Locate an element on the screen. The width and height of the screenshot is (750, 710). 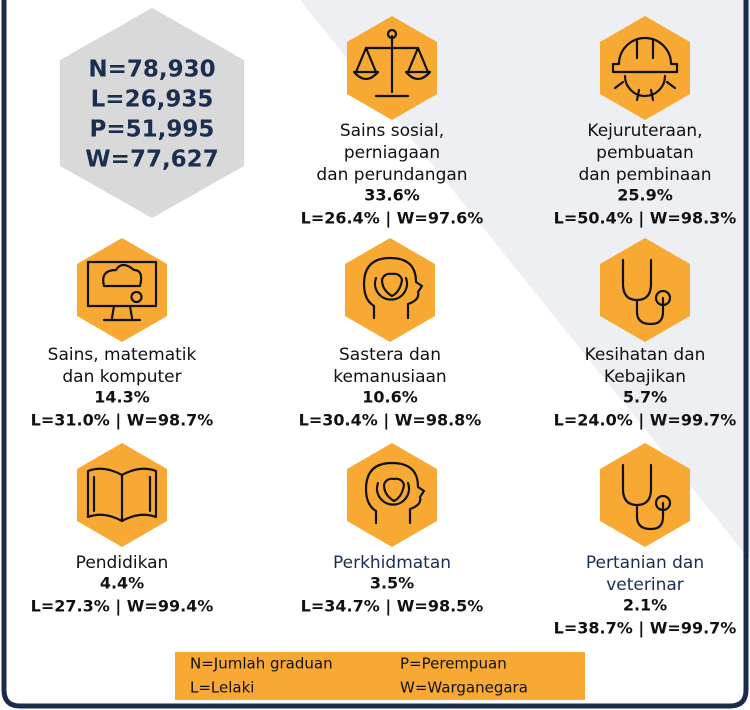
summary-line: P=51,995 is located at coordinates (152, 130).